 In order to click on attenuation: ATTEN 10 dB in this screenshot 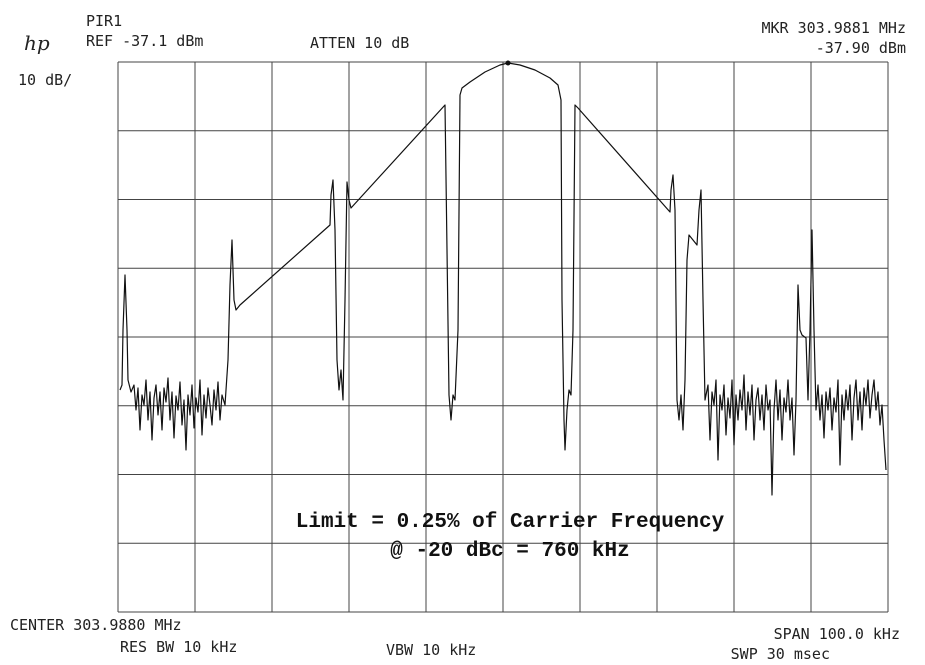, I will do `click(359, 43)`.